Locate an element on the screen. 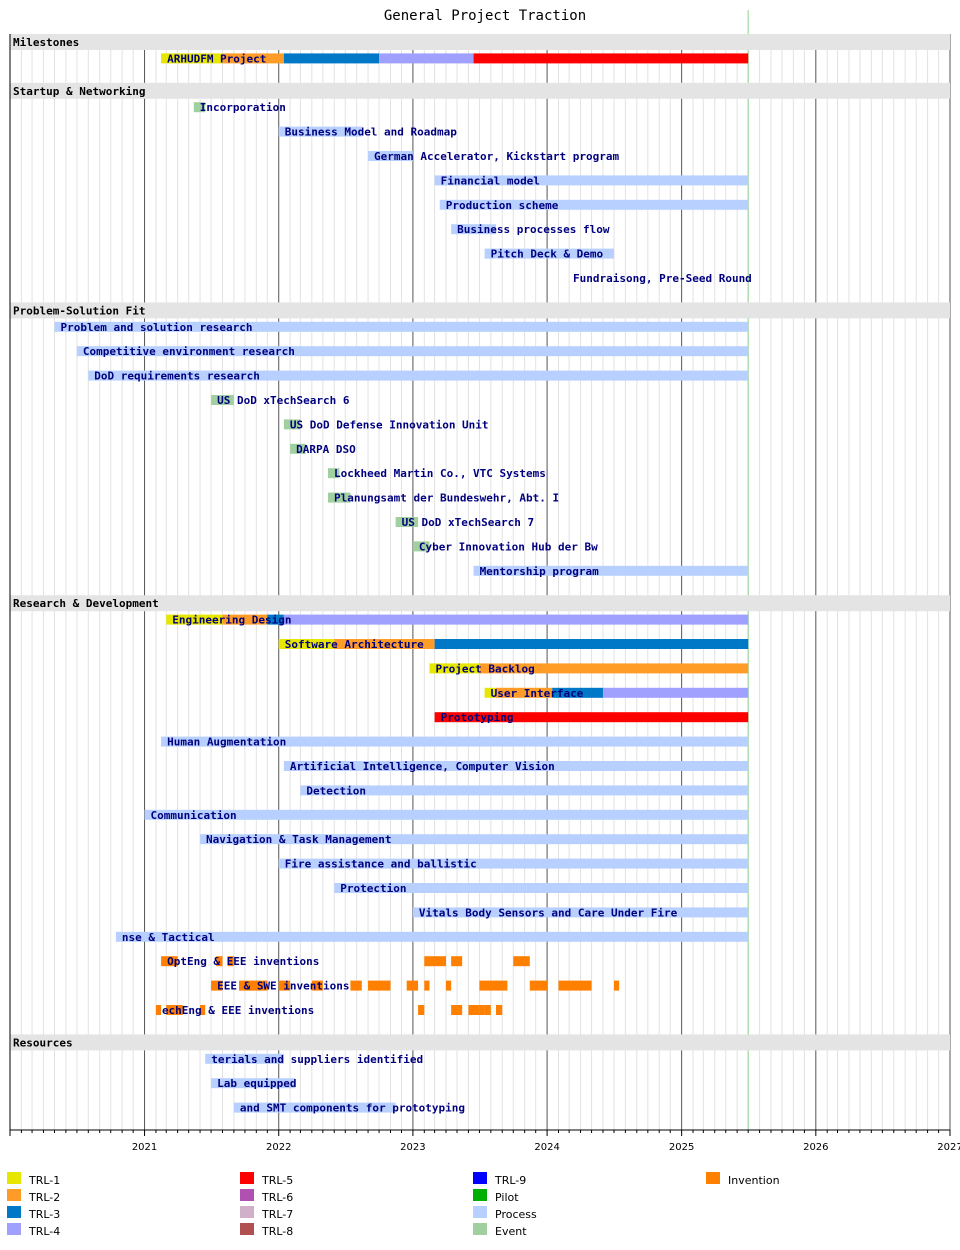  task-label: Cyber Innovation Hub der Bw is located at coordinates (508, 546).